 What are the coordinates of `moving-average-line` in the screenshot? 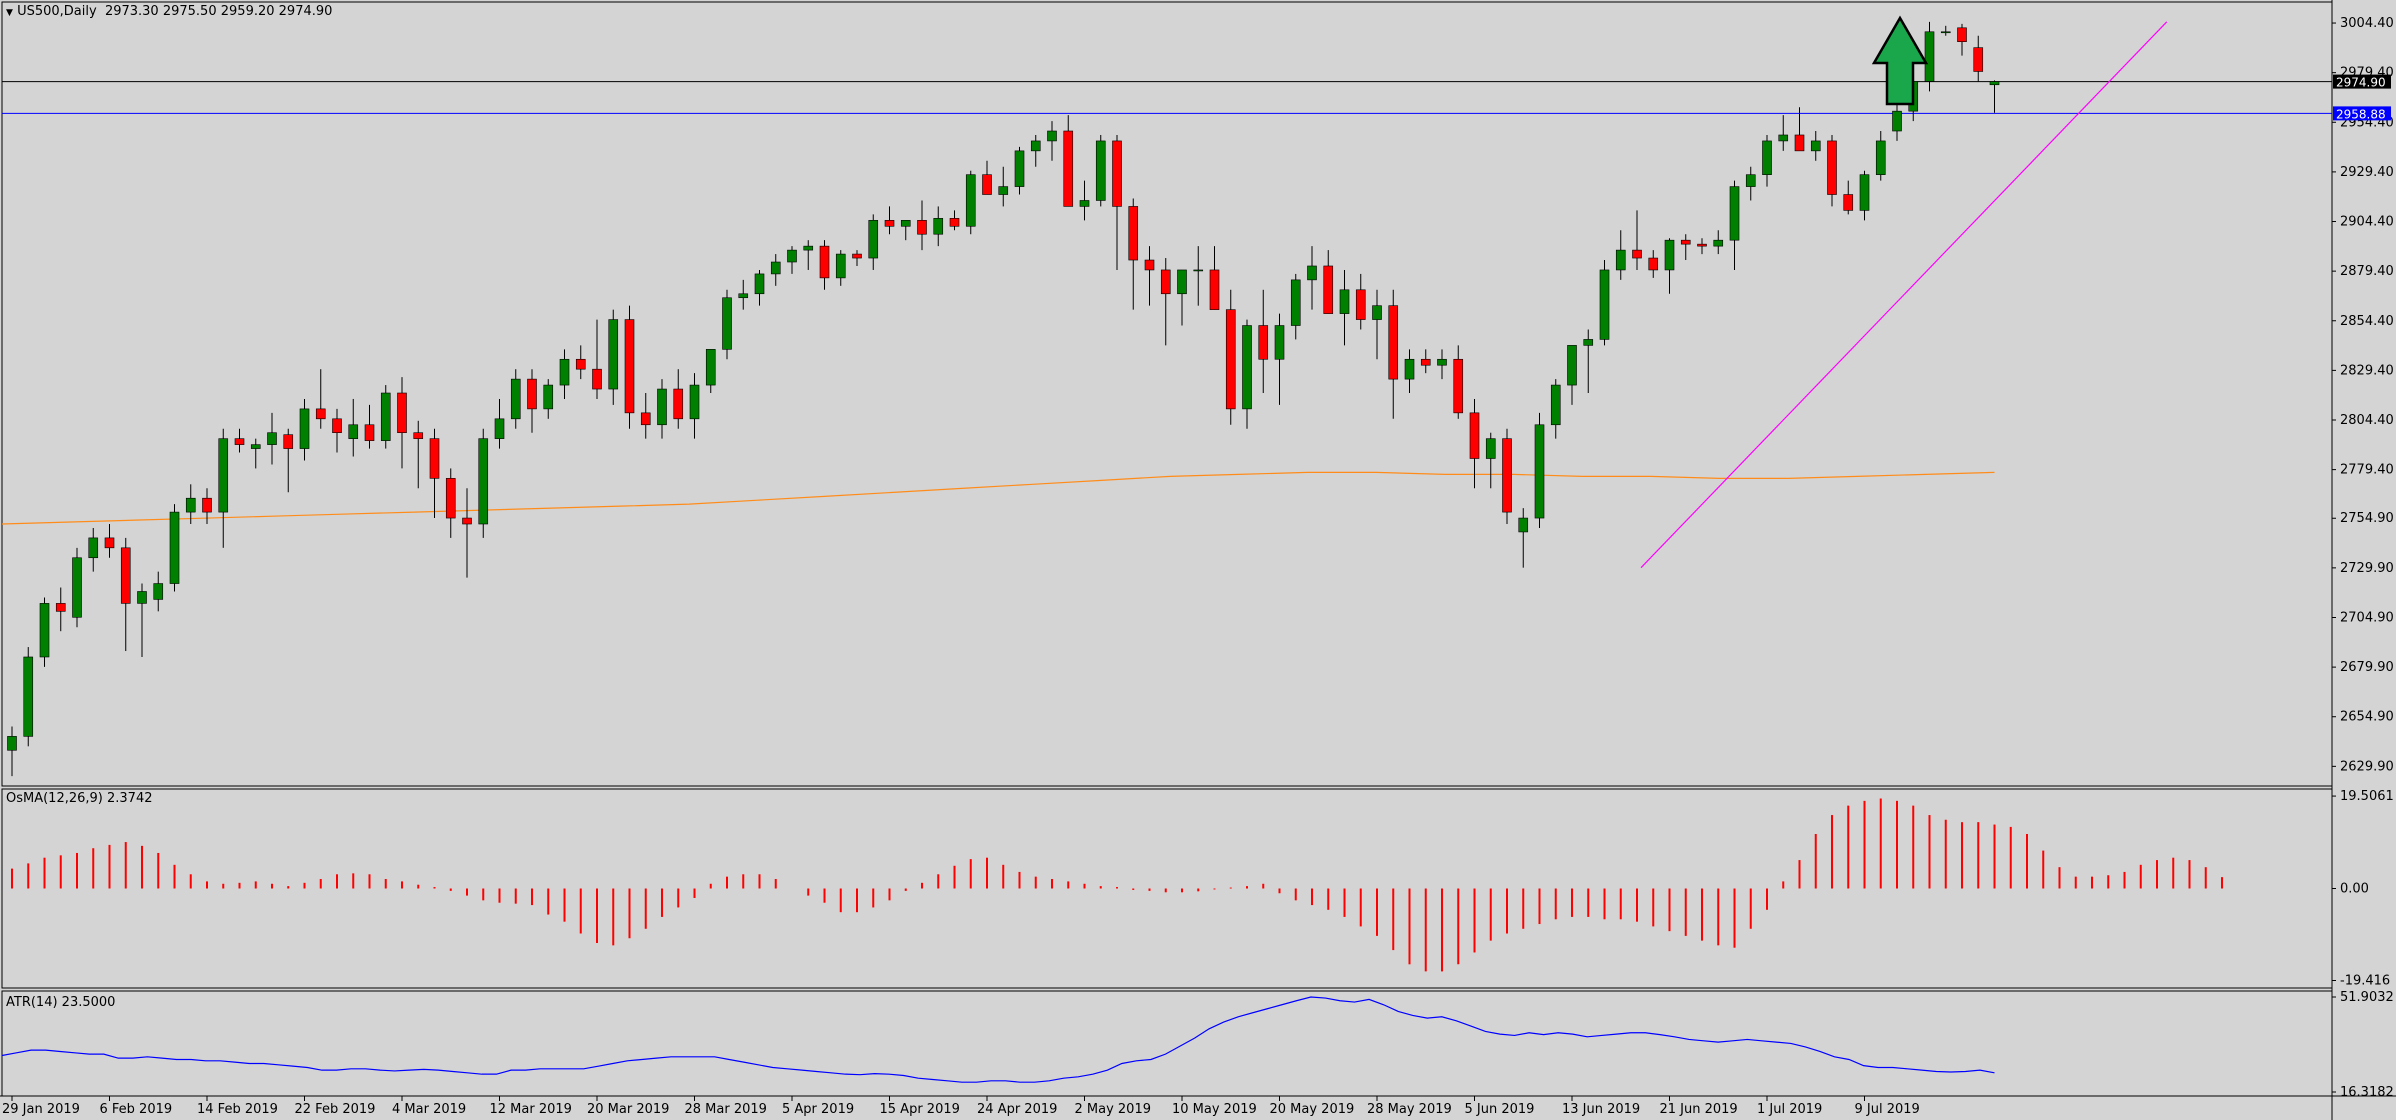 It's located at (998, 498).